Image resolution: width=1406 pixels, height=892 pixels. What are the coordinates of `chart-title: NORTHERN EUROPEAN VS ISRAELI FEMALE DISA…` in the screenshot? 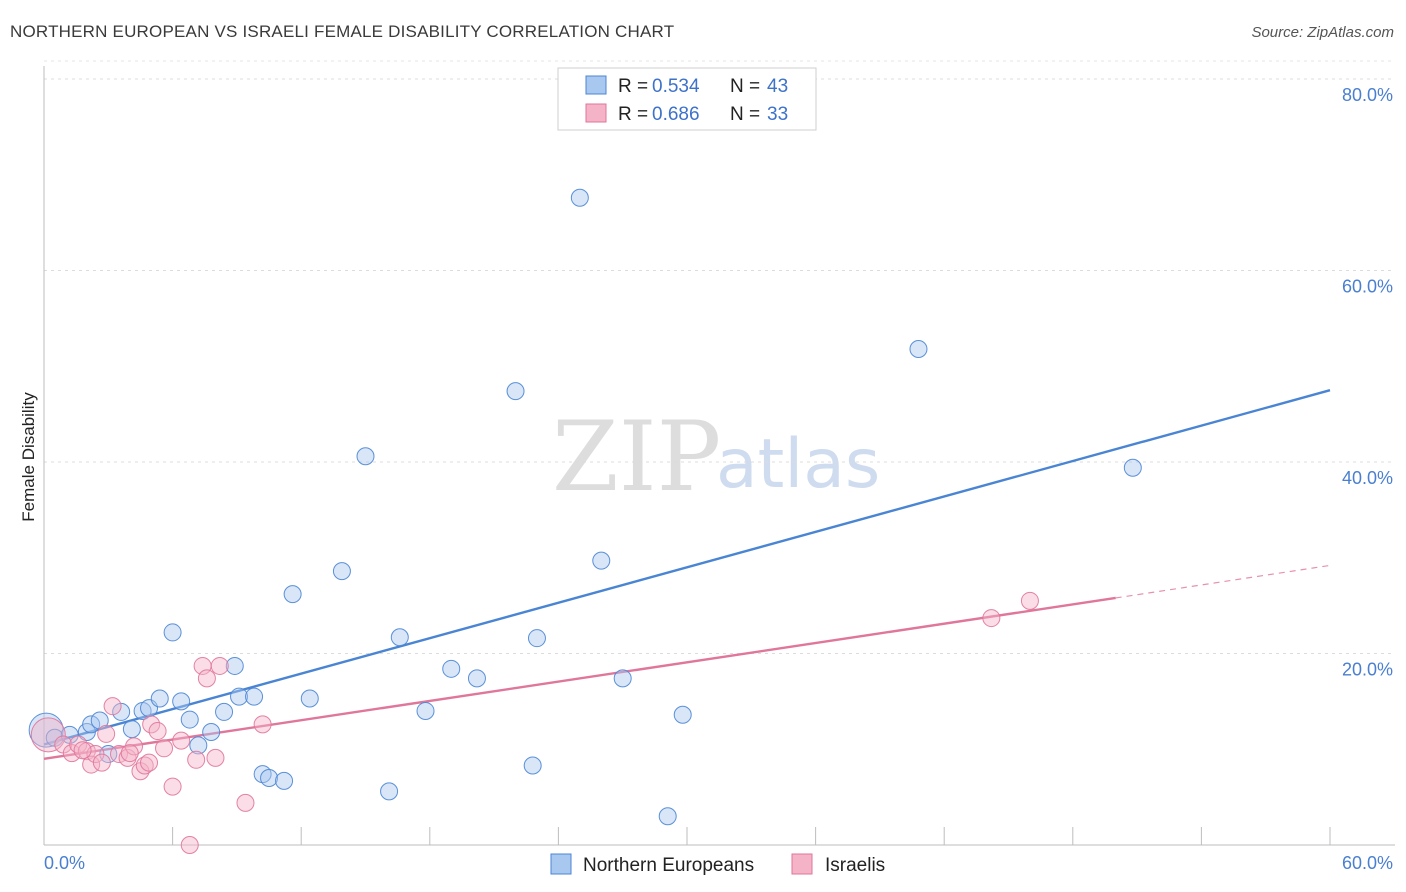 It's located at (342, 31).